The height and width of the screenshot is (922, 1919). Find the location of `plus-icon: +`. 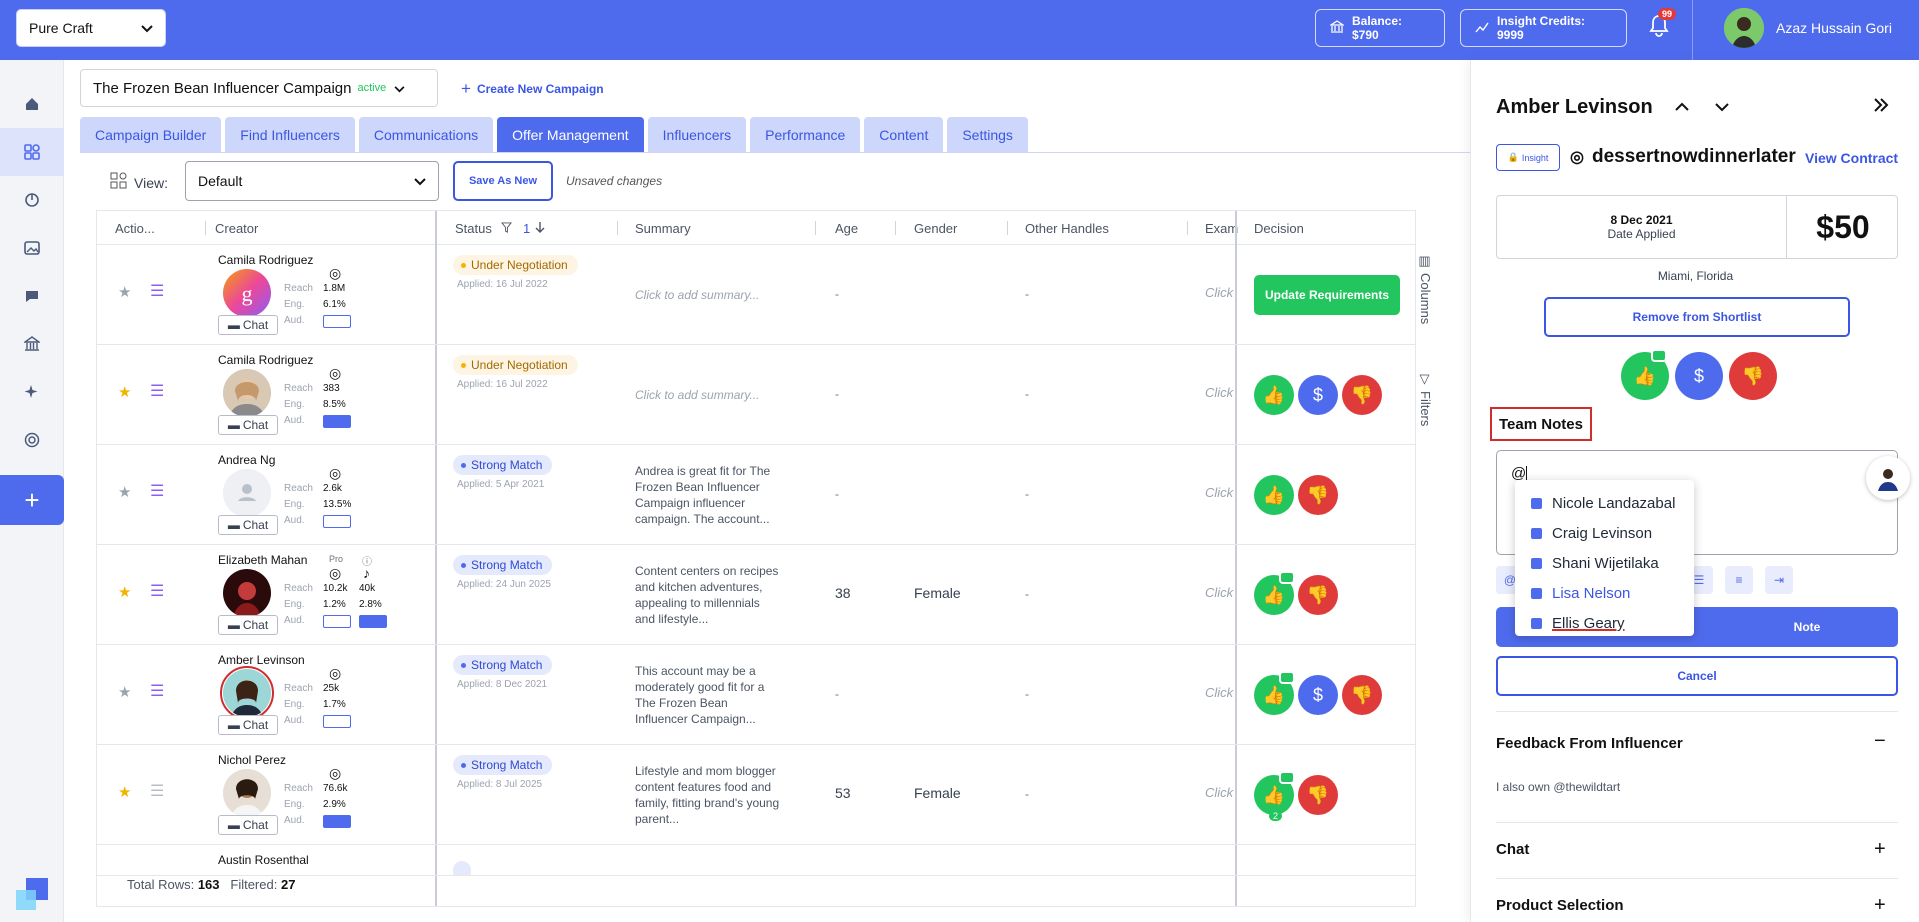

plus-icon: + is located at coordinates (1880, 849).